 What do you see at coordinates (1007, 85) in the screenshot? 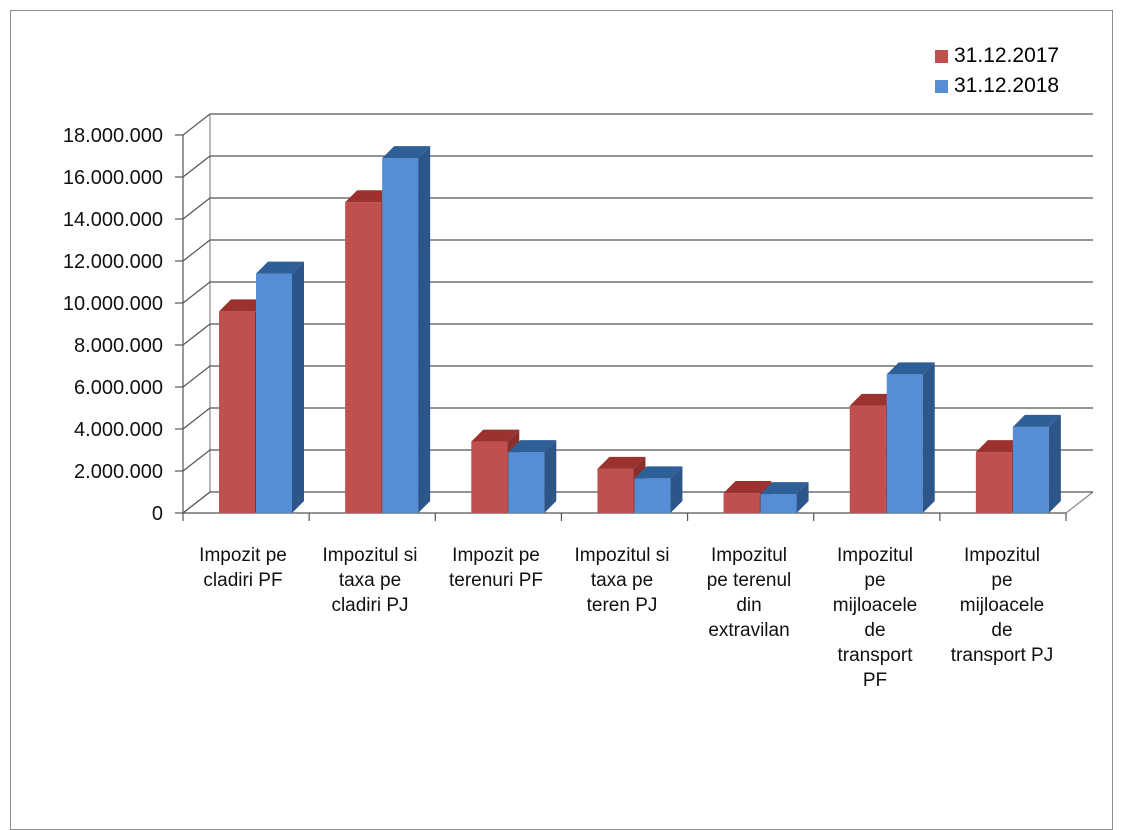
I see `legend-label-2018: 31.12.2018` at bounding box center [1007, 85].